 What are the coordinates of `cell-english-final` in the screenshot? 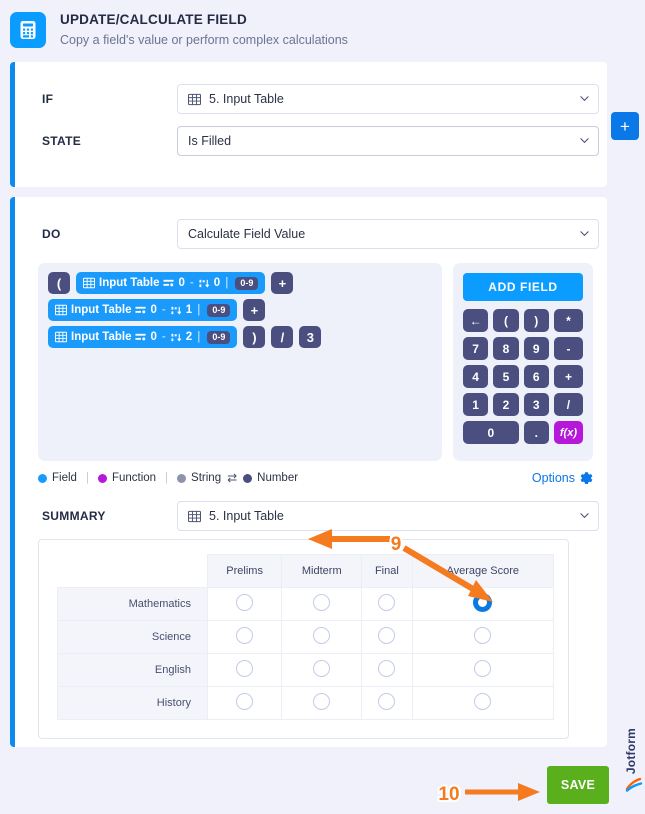 It's located at (387, 670).